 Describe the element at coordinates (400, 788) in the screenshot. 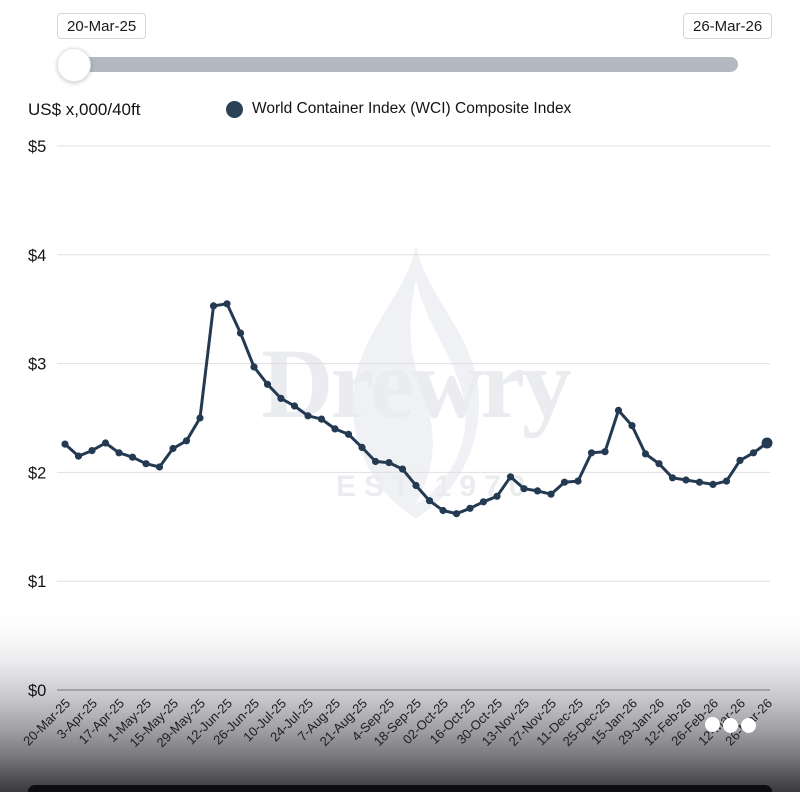

I see `bottom-edge-bar` at that location.